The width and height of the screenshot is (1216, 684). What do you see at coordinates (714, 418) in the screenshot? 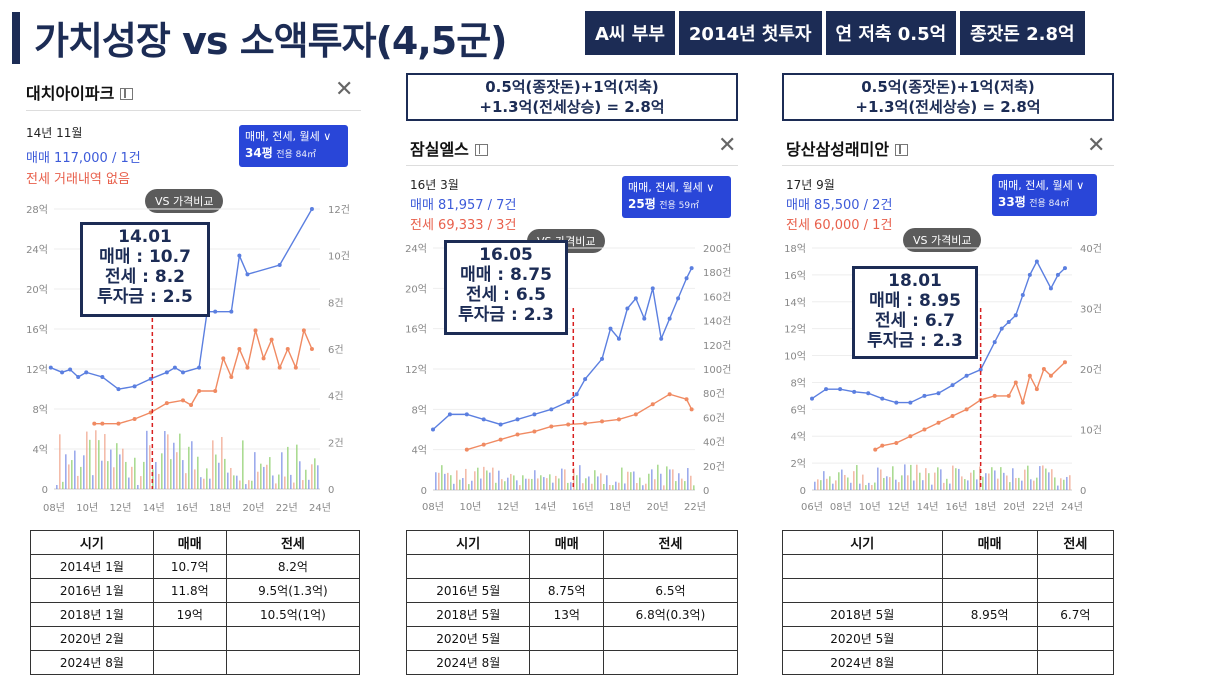
I see `y-right-tick-label: 60건` at bounding box center [714, 418].